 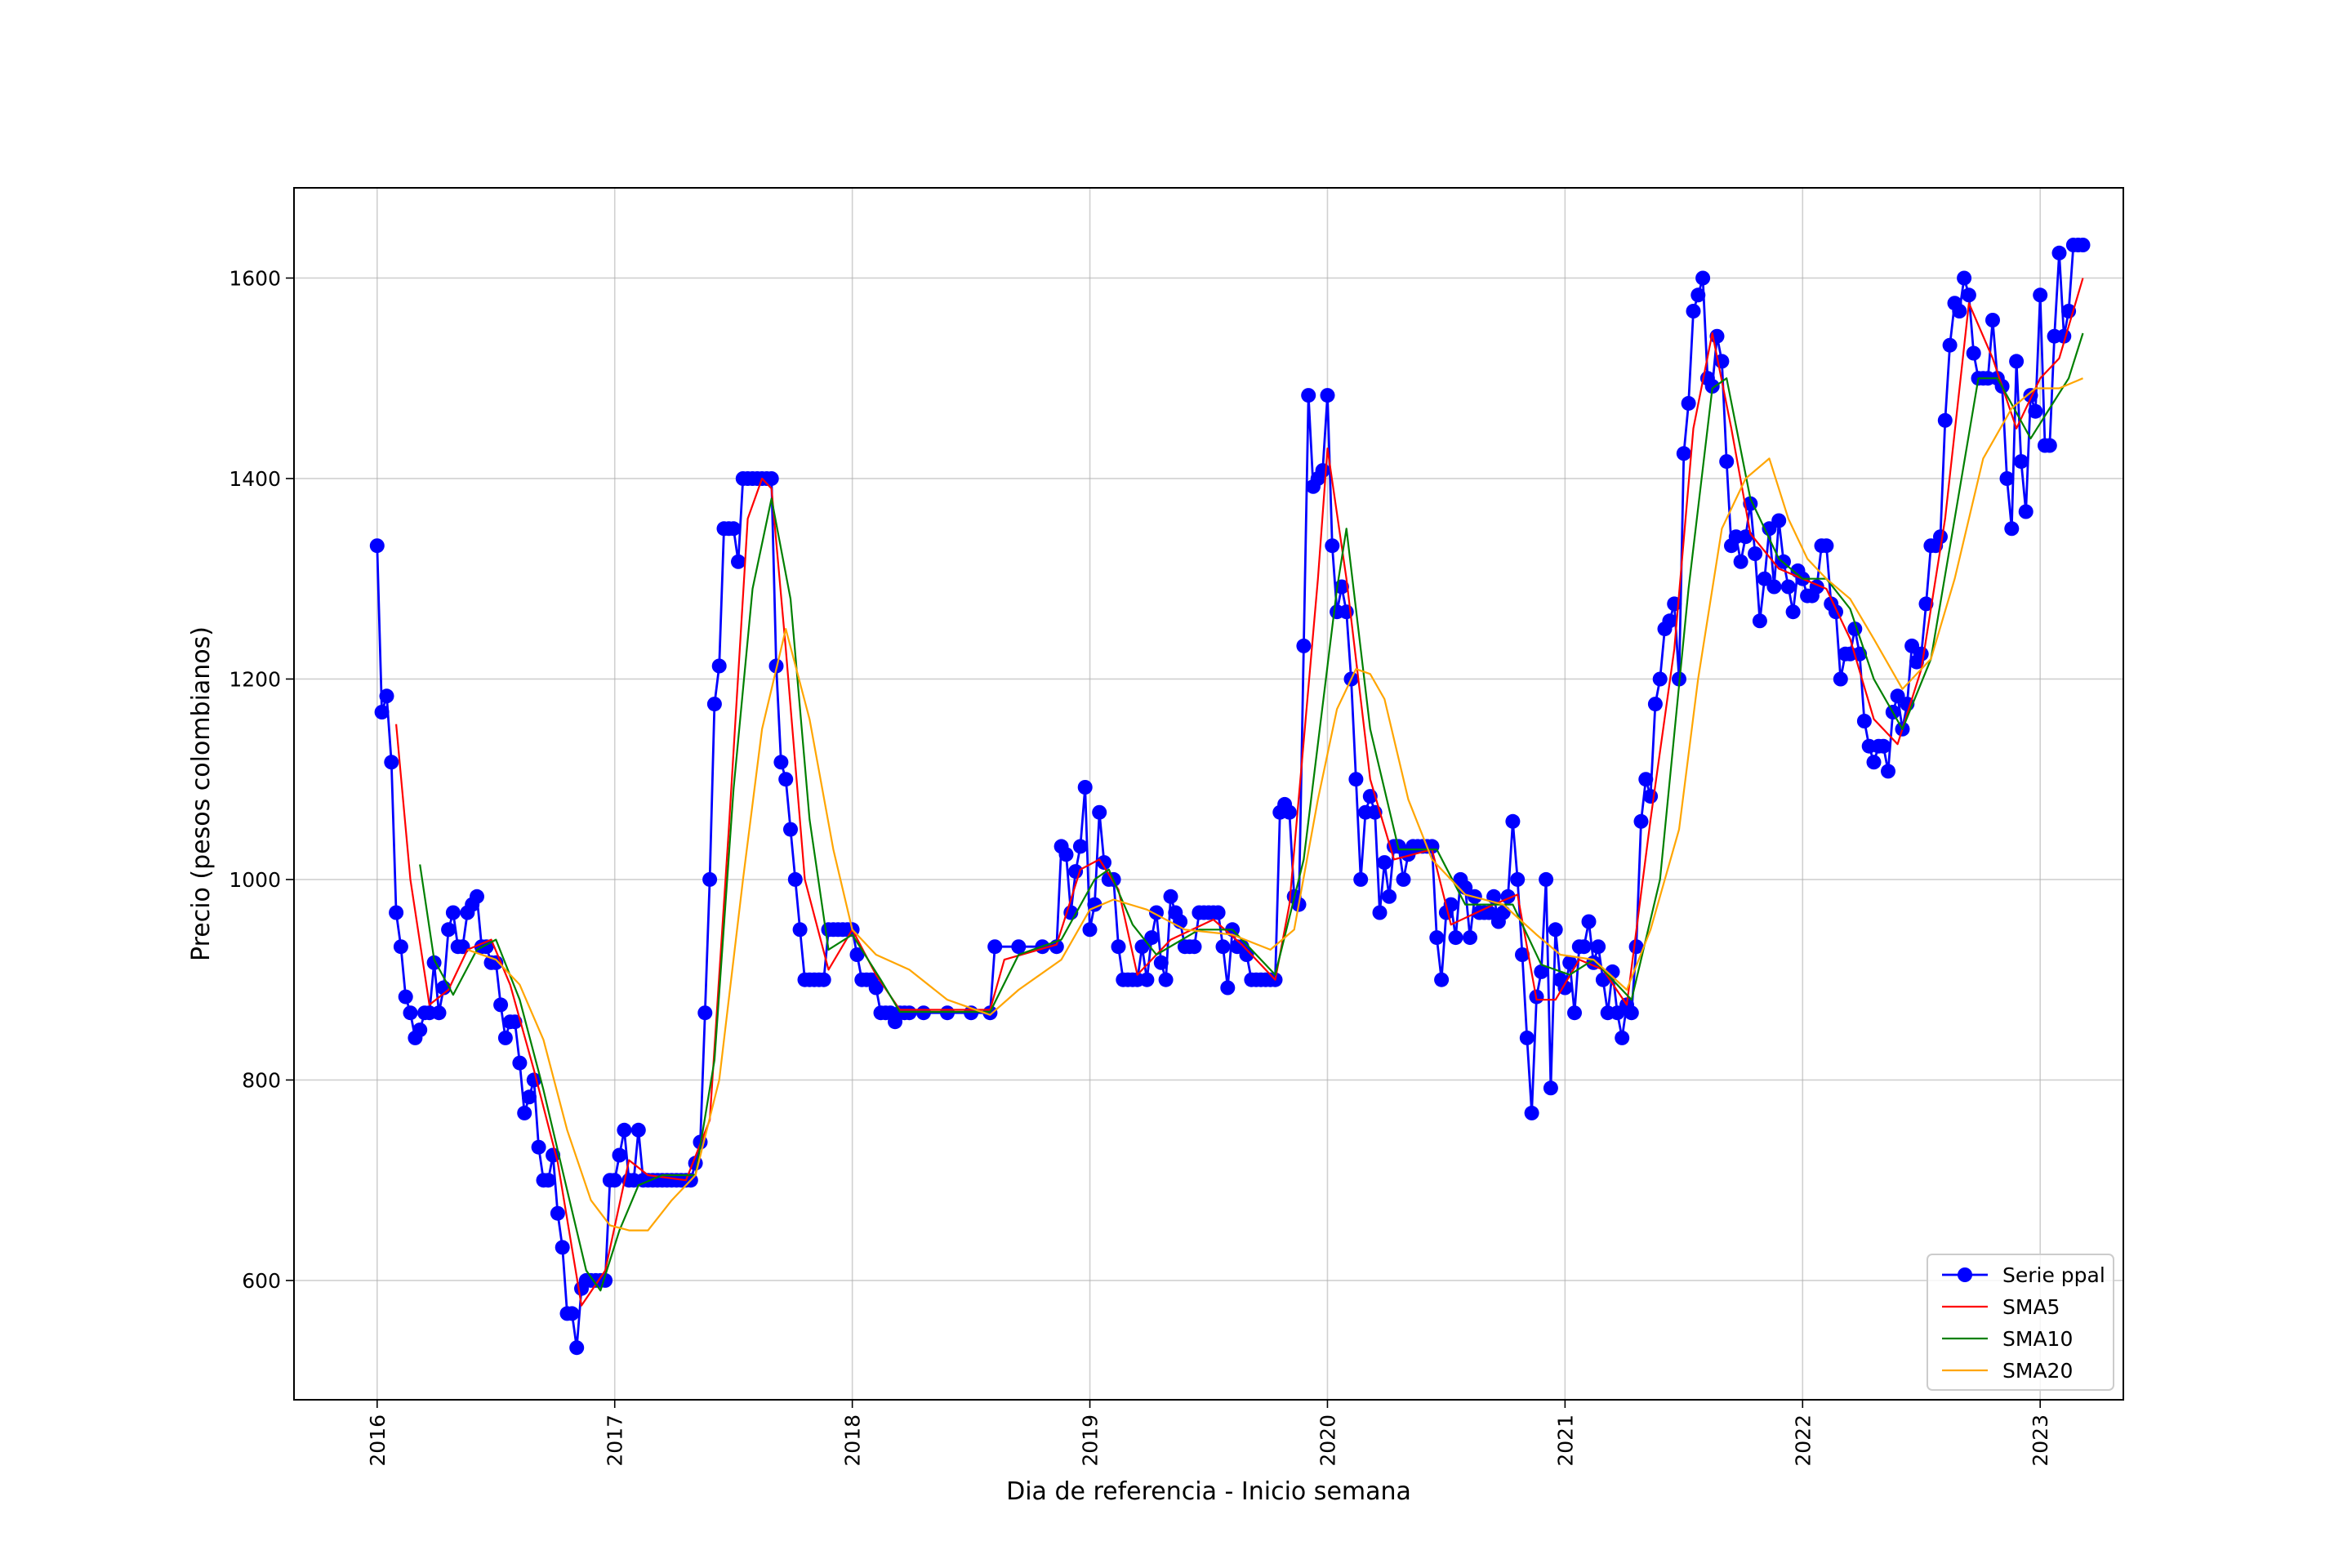 What do you see at coordinates (255, 278) in the screenshot?
I see `y-tick-label: 1600` at bounding box center [255, 278].